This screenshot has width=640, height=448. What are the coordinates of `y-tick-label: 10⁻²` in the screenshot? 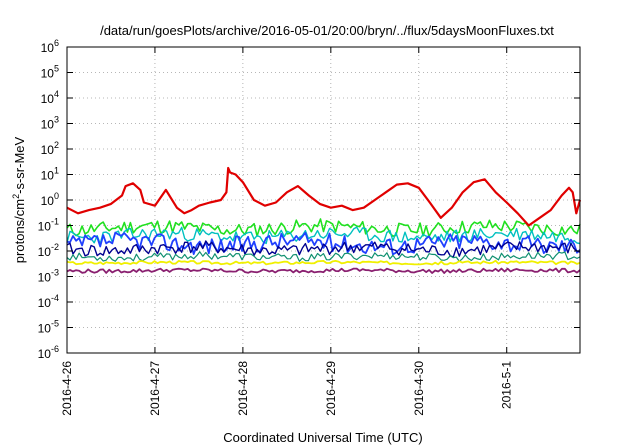 It's located at (48, 250).